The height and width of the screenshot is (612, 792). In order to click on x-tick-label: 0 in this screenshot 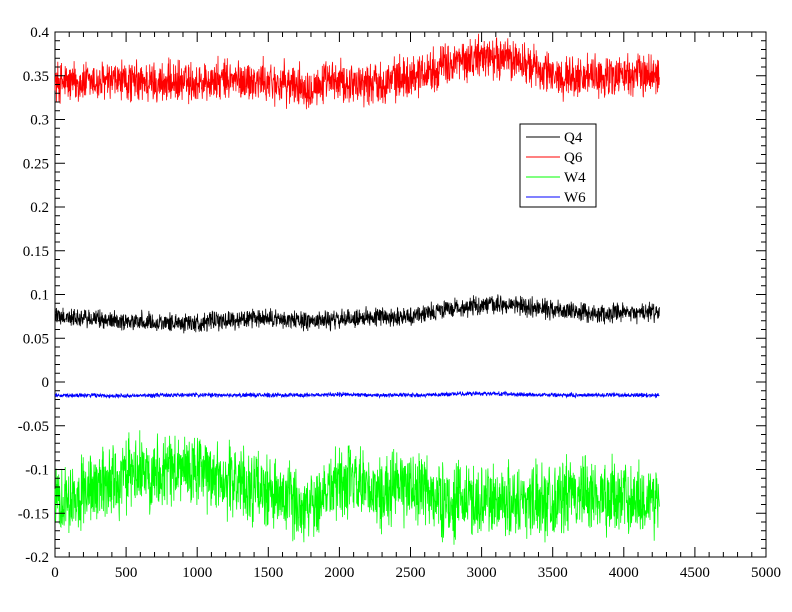, I will do `click(55, 573)`.